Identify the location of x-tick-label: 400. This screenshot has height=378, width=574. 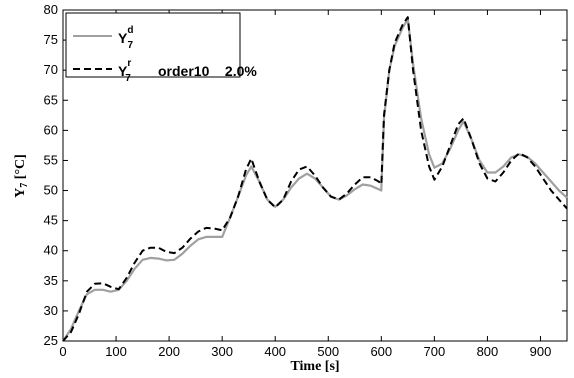
(275, 351).